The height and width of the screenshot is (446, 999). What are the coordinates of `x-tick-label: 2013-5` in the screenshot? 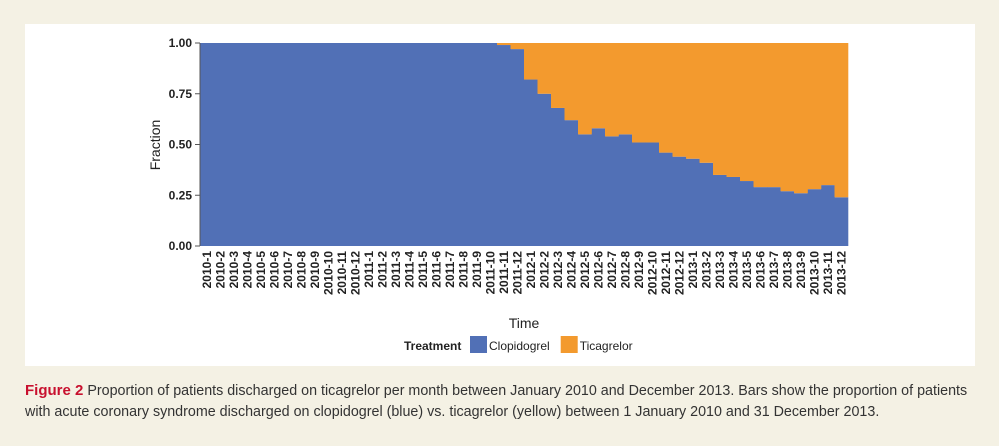 It's located at (747, 270).